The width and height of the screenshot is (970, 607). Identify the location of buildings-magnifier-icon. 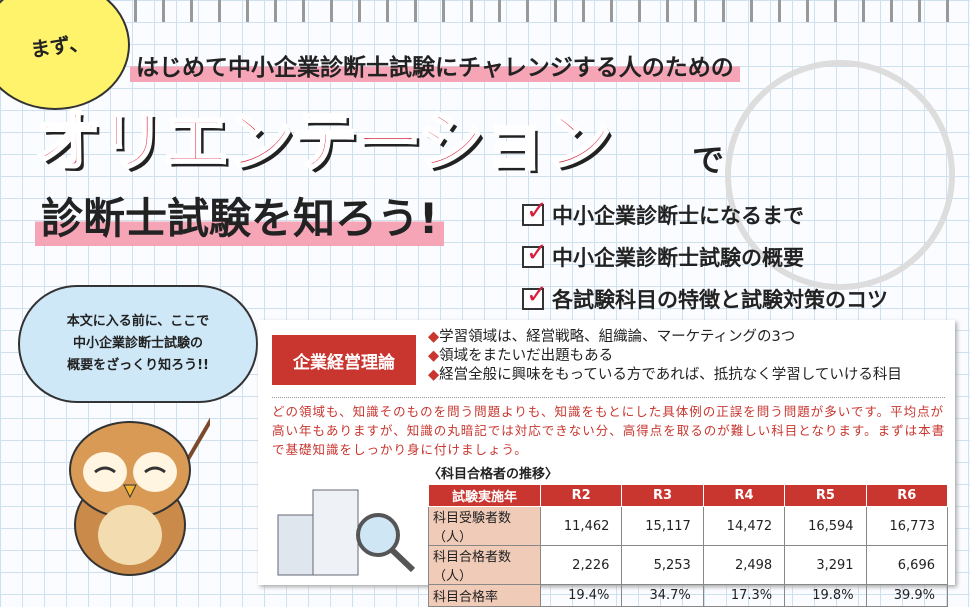
(346, 532).